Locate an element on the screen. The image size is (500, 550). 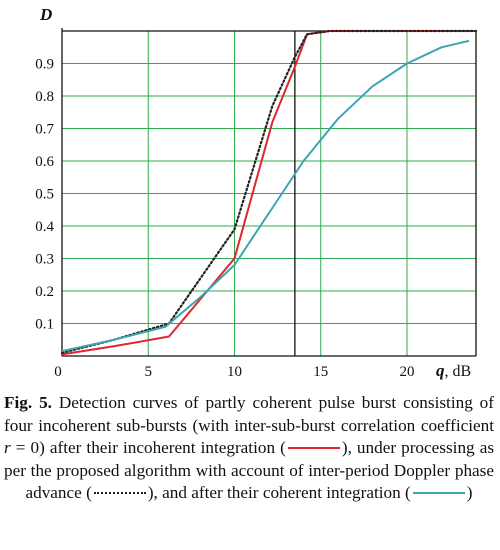
y-tick-label: 0.3 is located at coordinates (44, 260).